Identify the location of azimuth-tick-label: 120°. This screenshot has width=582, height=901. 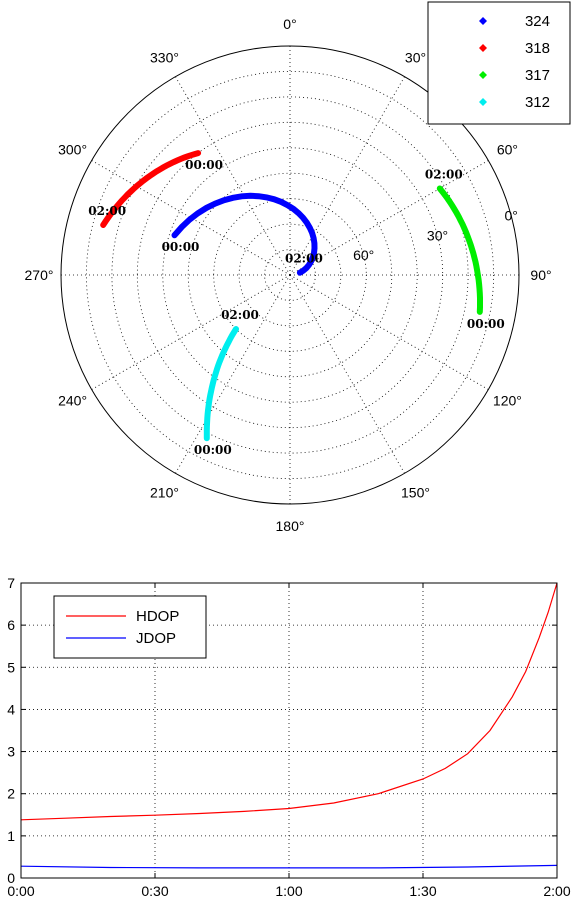
(507, 401).